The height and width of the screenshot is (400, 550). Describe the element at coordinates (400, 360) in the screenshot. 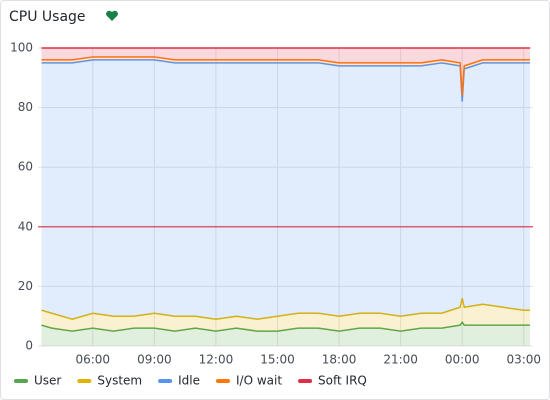

I see `x-tick-label: 21:00` at that location.